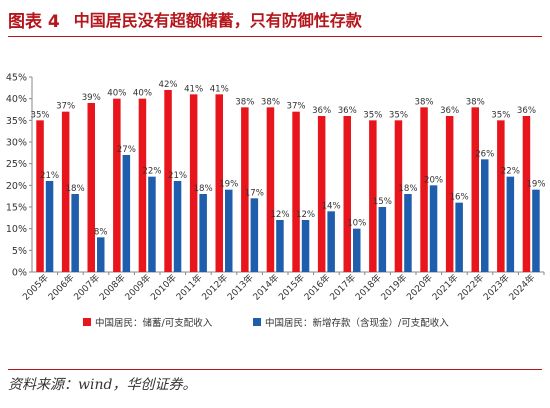 The image size is (550, 408). I want to click on x-tick-label: 2007年, so click(86, 287).